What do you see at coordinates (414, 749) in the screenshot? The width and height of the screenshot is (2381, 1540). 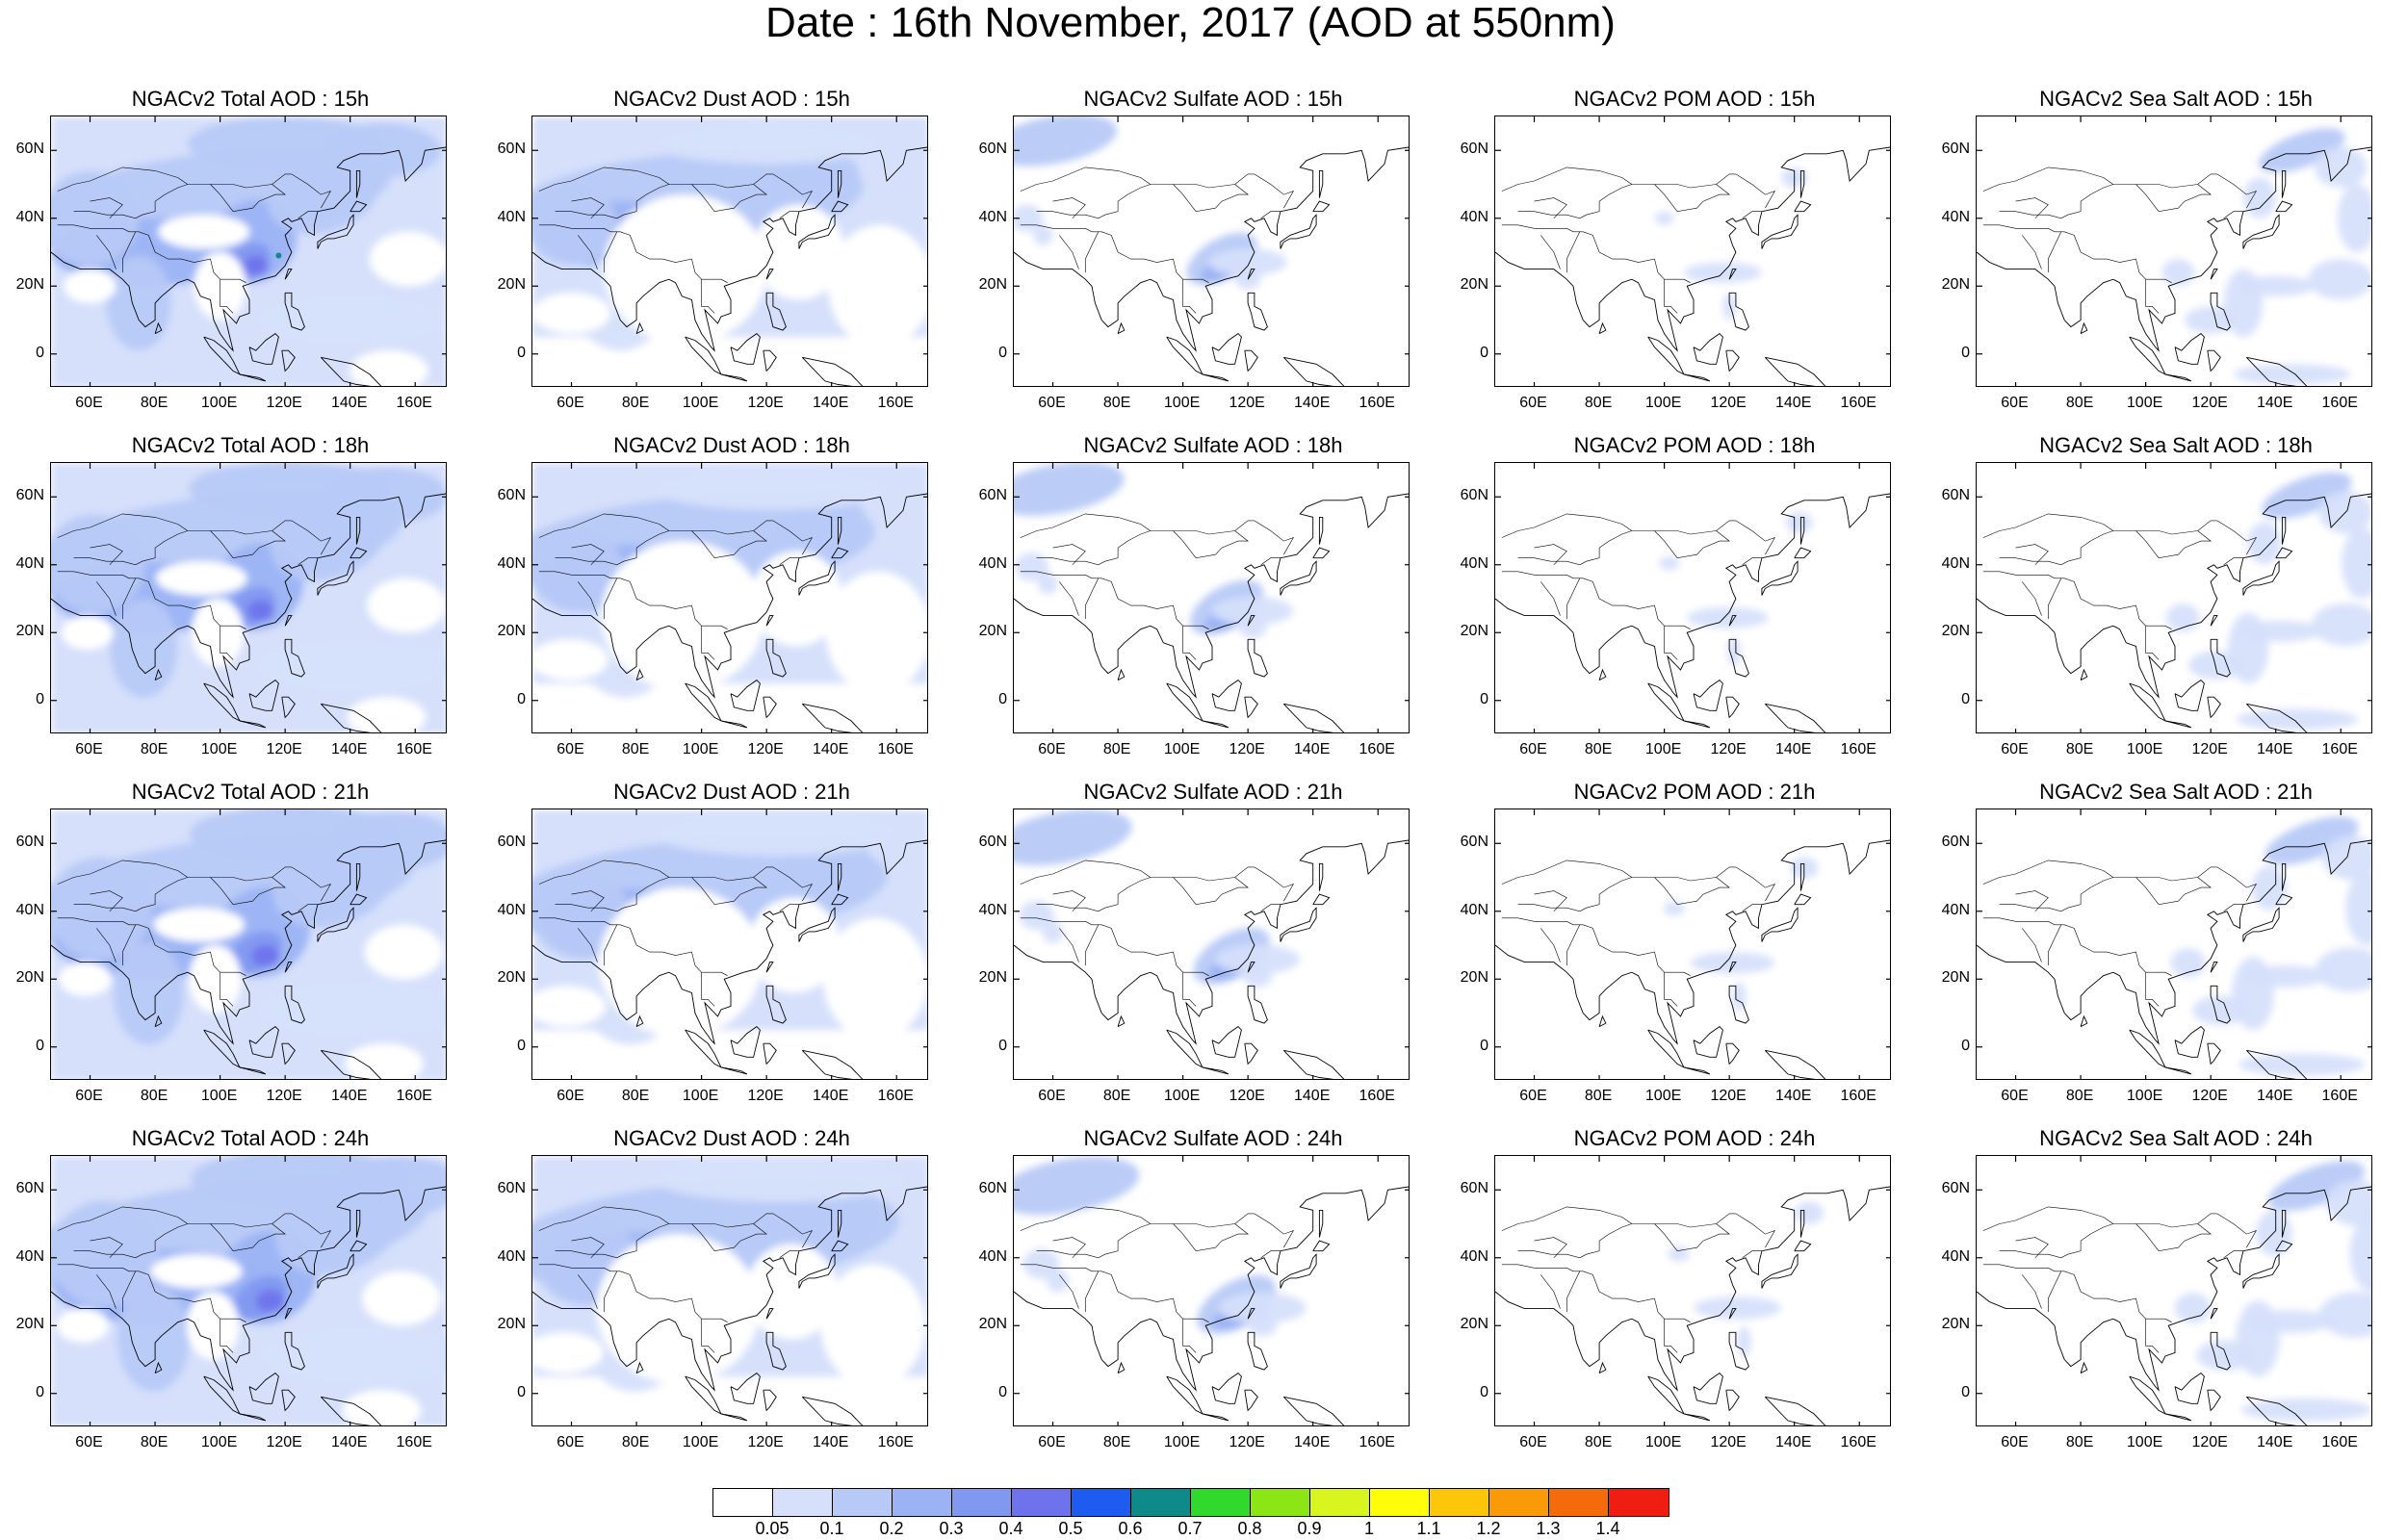 I see `x-tick-label: 160E` at bounding box center [414, 749].